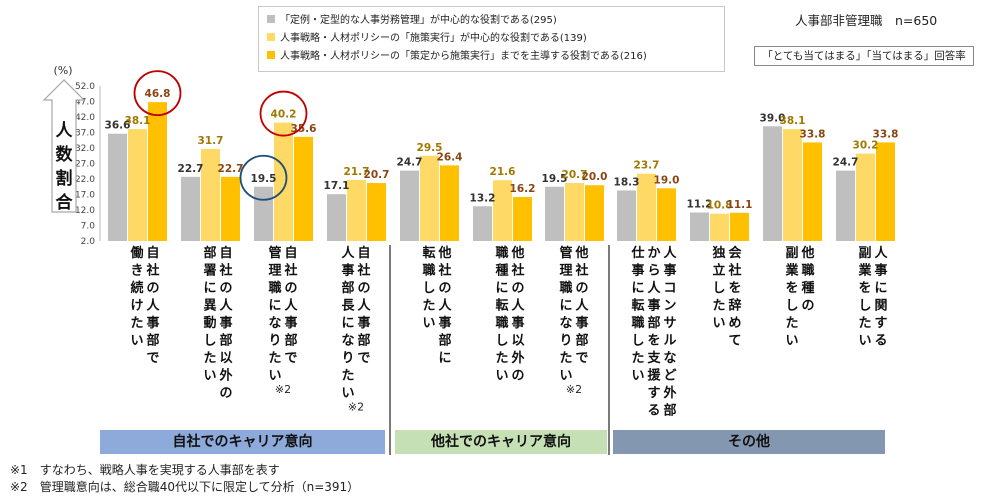  What do you see at coordinates (242, 442) in the screenshot?
I see `group-bar-own-company: 自社でのキャリア意向` at bounding box center [242, 442].